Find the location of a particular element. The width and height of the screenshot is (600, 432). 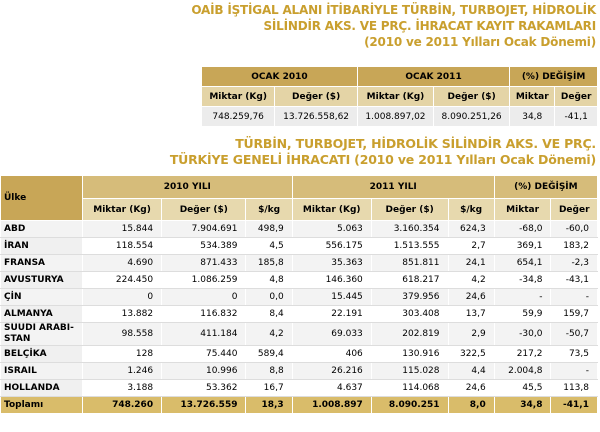

total-cell: 8,0 is located at coordinates (471, 405).